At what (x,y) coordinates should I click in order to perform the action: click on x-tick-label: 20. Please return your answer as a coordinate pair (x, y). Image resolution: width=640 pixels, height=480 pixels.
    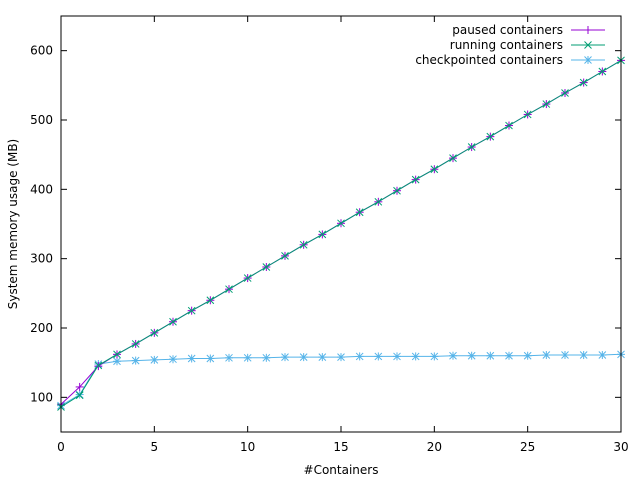
    Looking at the image, I should click on (434, 447).